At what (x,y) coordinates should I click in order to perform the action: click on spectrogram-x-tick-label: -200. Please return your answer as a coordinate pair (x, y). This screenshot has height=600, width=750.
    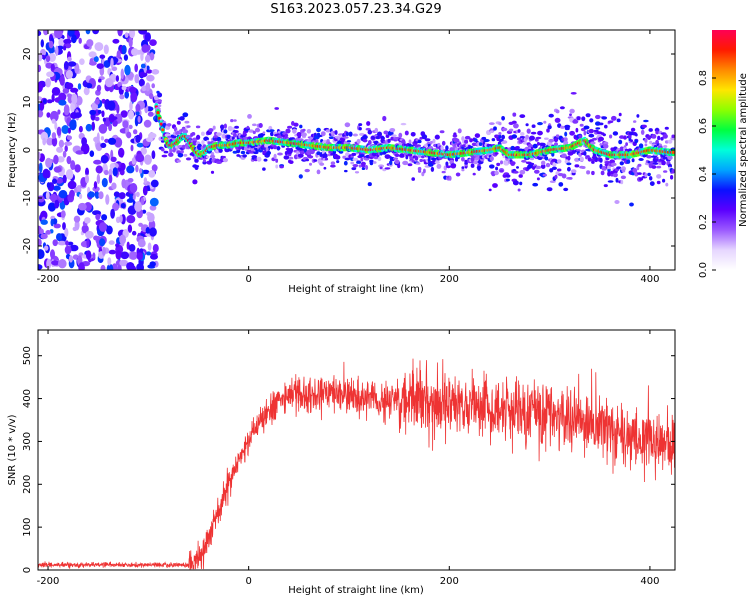
    Looking at the image, I should click on (48, 279).